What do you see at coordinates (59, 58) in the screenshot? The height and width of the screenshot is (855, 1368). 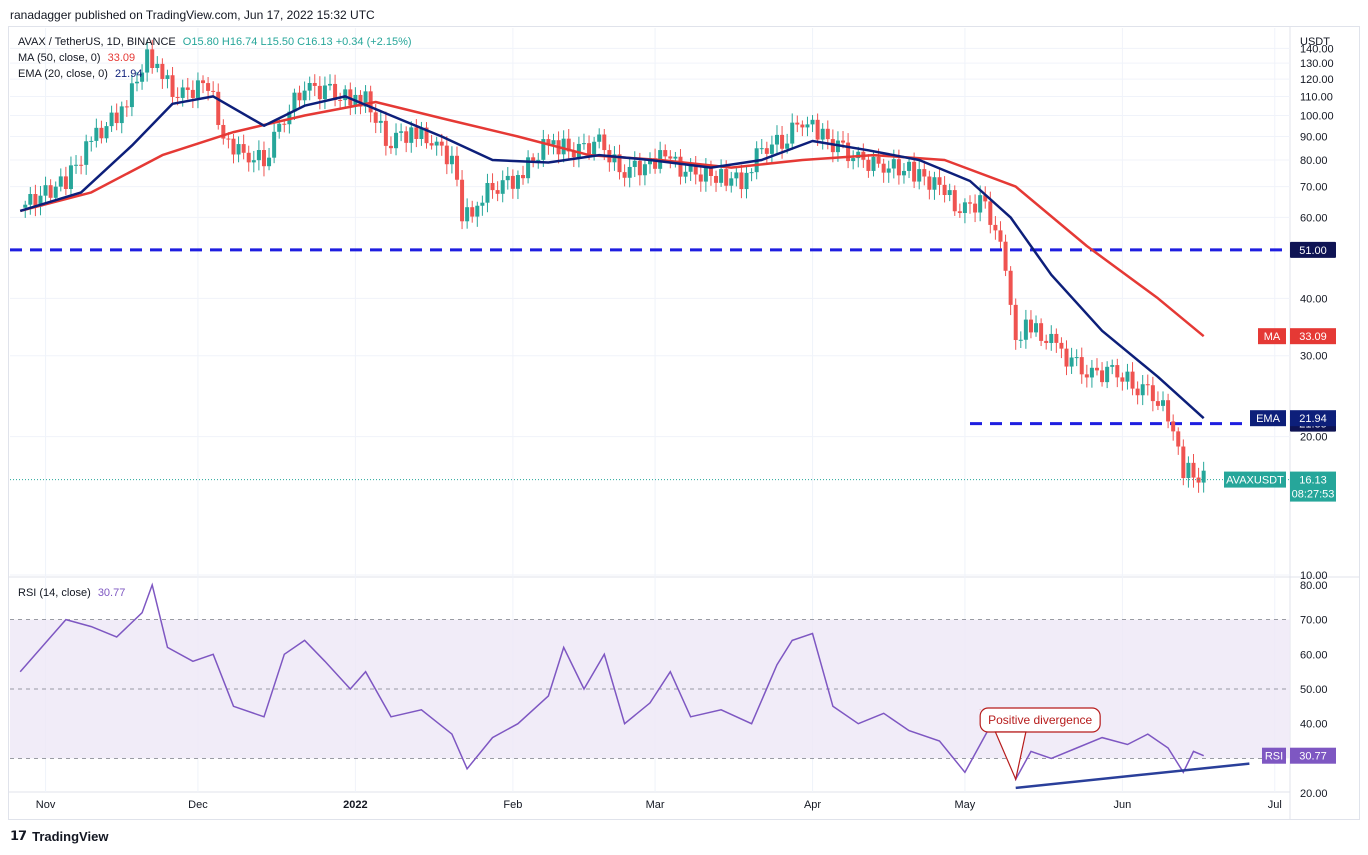 I see `ma-legend-label: MA (50, close, 0)` at bounding box center [59, 58].